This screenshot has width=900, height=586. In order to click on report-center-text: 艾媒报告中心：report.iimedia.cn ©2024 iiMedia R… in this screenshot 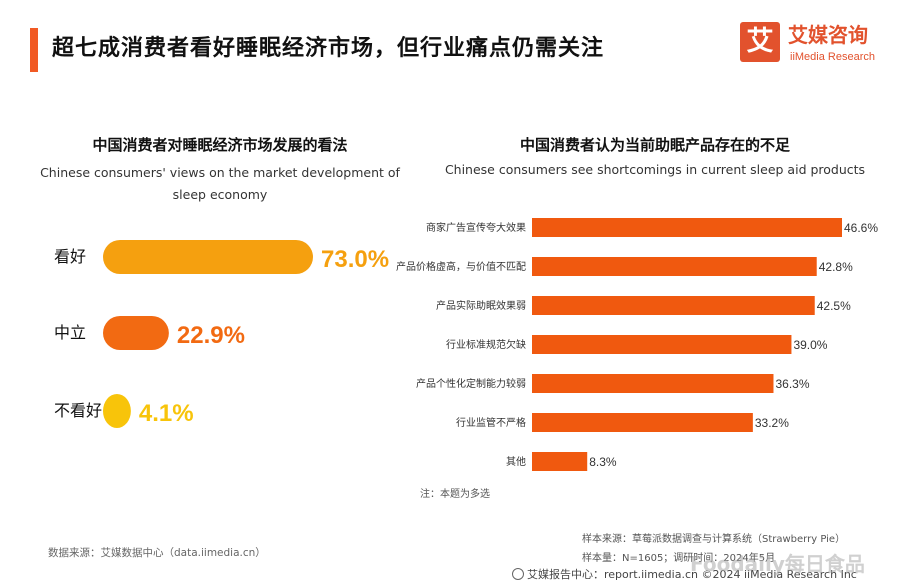, I will do `click(692, 574)`.